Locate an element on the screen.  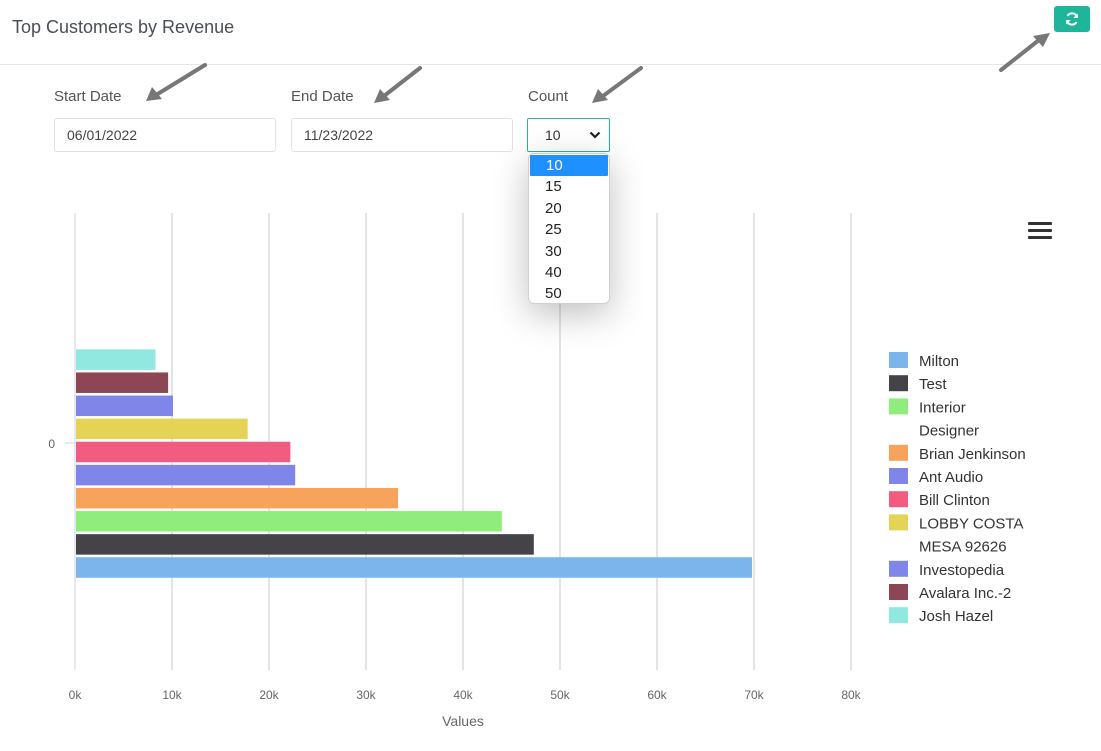
count-option: 15 is located at coordinates (553, 187).